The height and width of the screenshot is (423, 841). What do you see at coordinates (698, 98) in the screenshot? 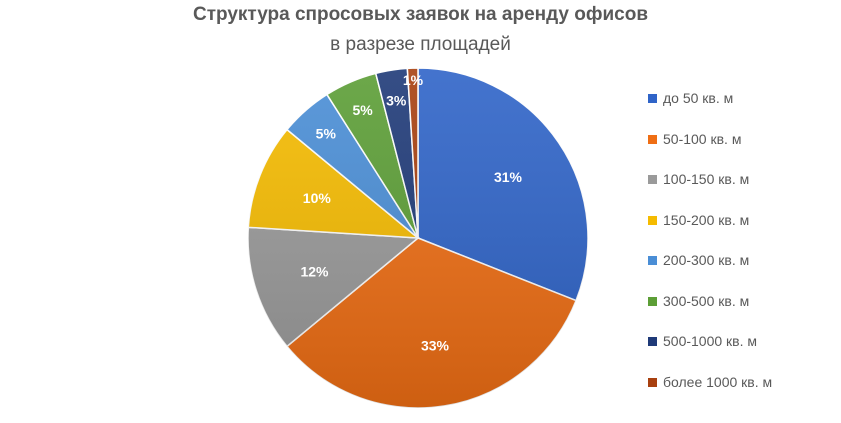
I see `legend-label: до 50 кв. м` at bounding box center [698, 98].